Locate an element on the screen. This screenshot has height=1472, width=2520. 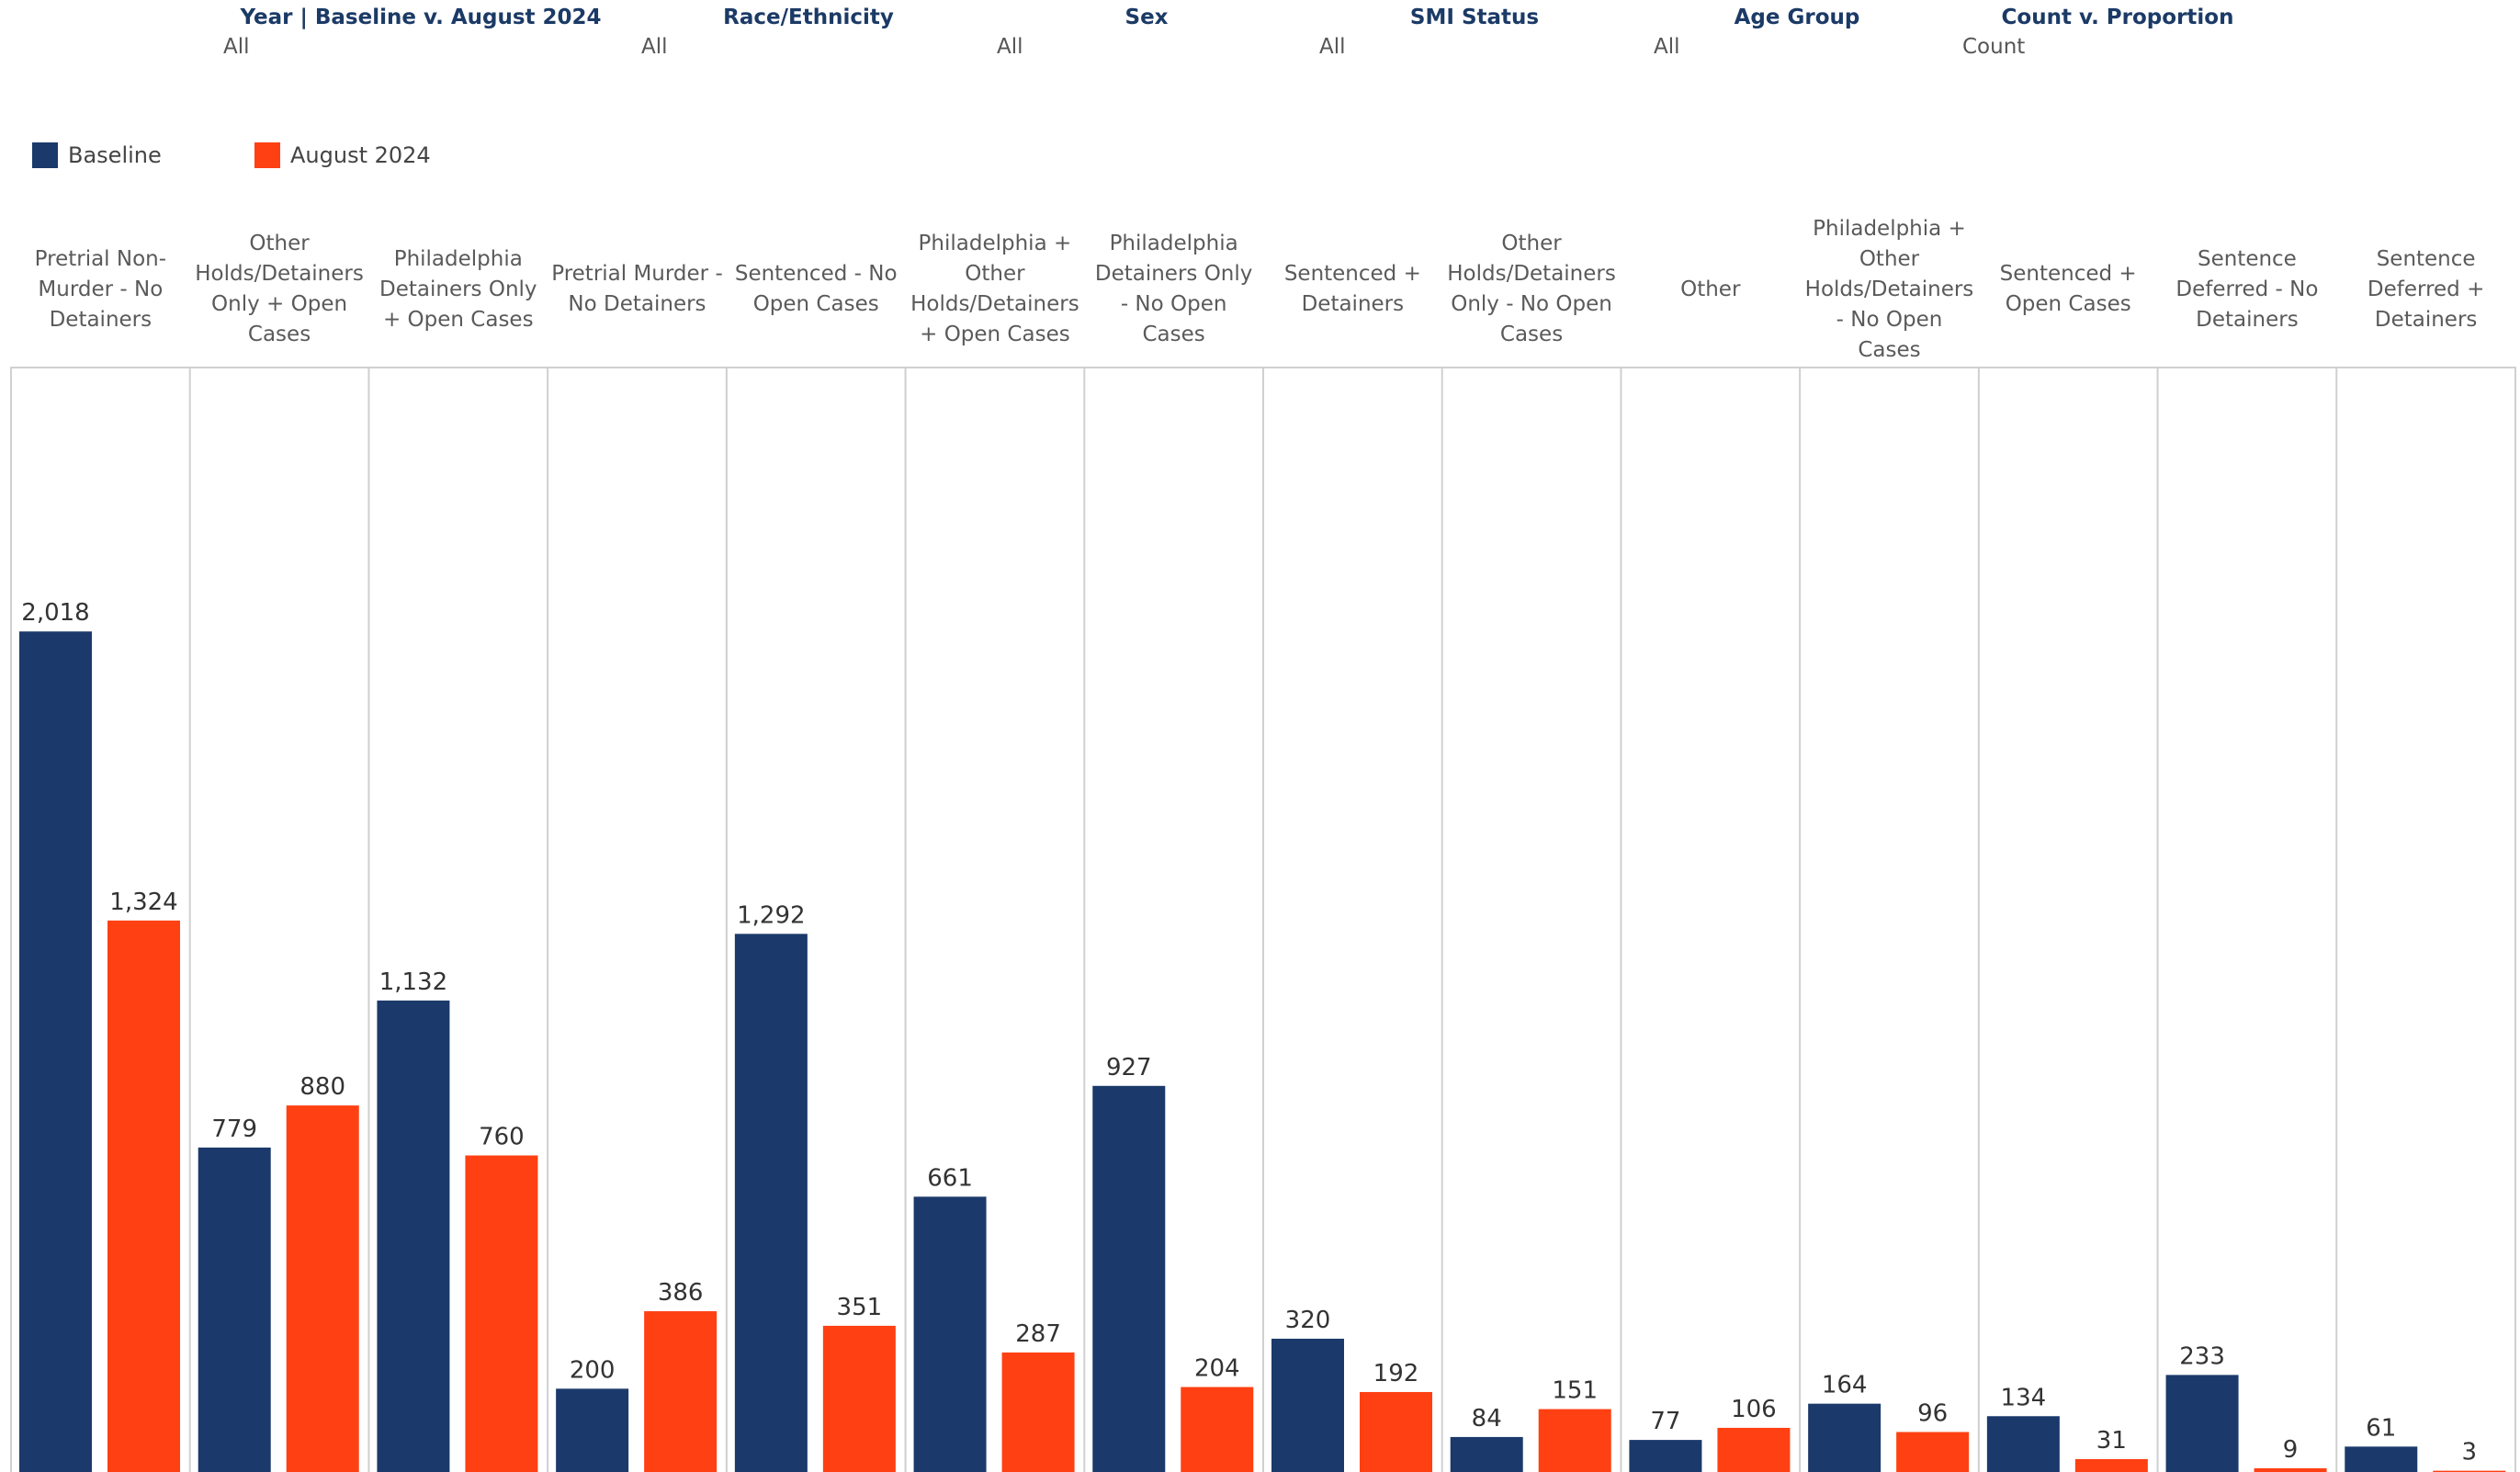
data-label-august-2024: 351 is located at coordinates (860, 1307).